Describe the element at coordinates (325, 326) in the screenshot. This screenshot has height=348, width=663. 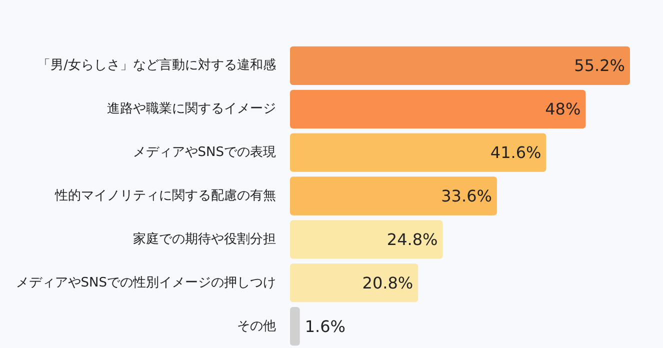
I see `data-label: 1.6%` at that location.